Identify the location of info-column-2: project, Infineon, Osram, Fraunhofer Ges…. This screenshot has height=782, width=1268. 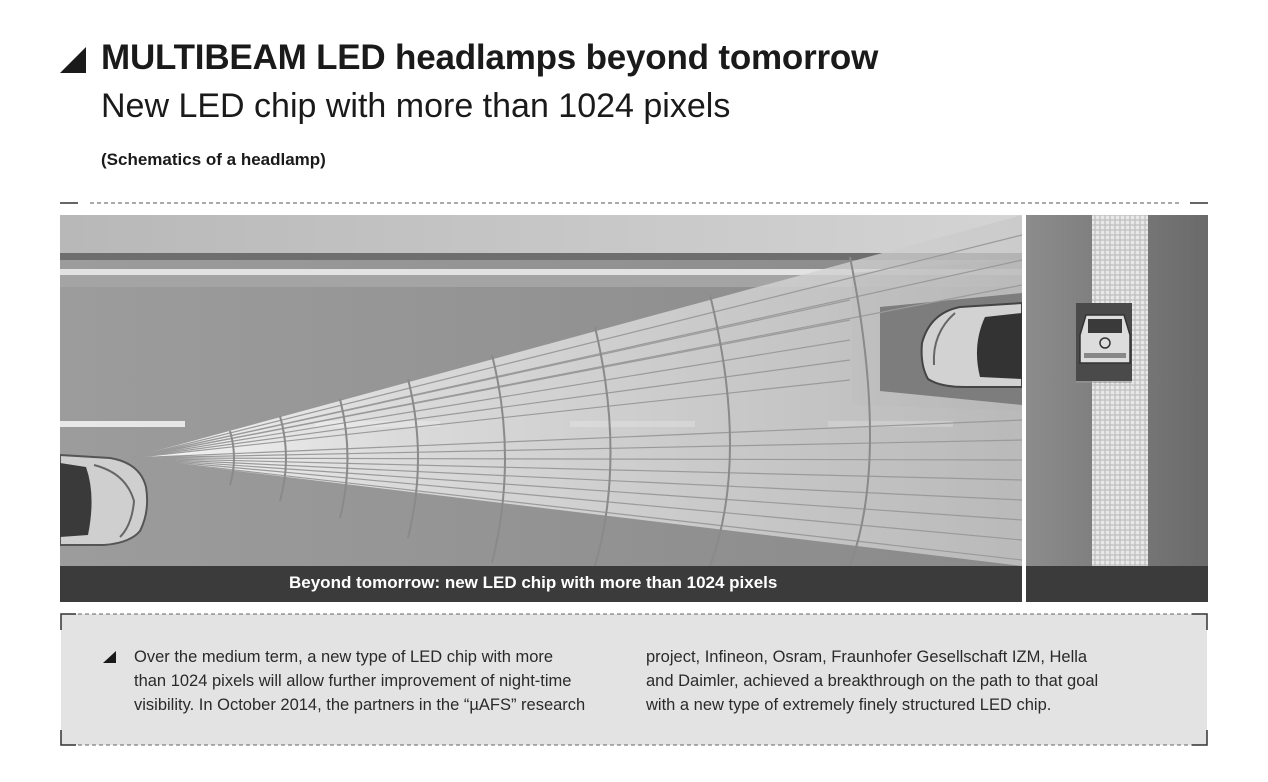
(872, 681).